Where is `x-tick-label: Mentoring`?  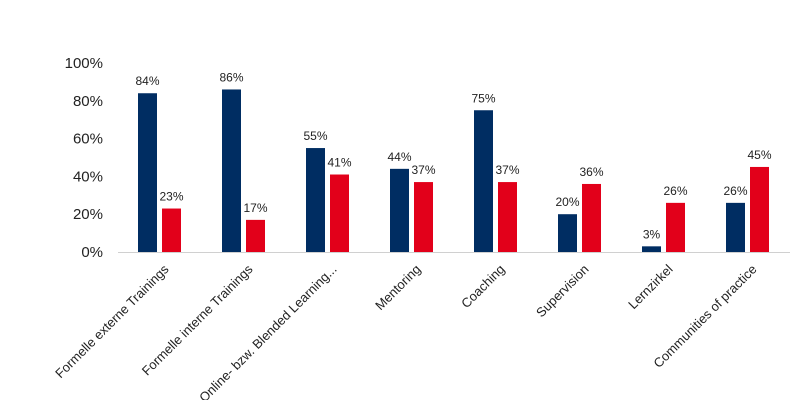 x-tick-label: Mentoring is located at coordinates (397, 287).